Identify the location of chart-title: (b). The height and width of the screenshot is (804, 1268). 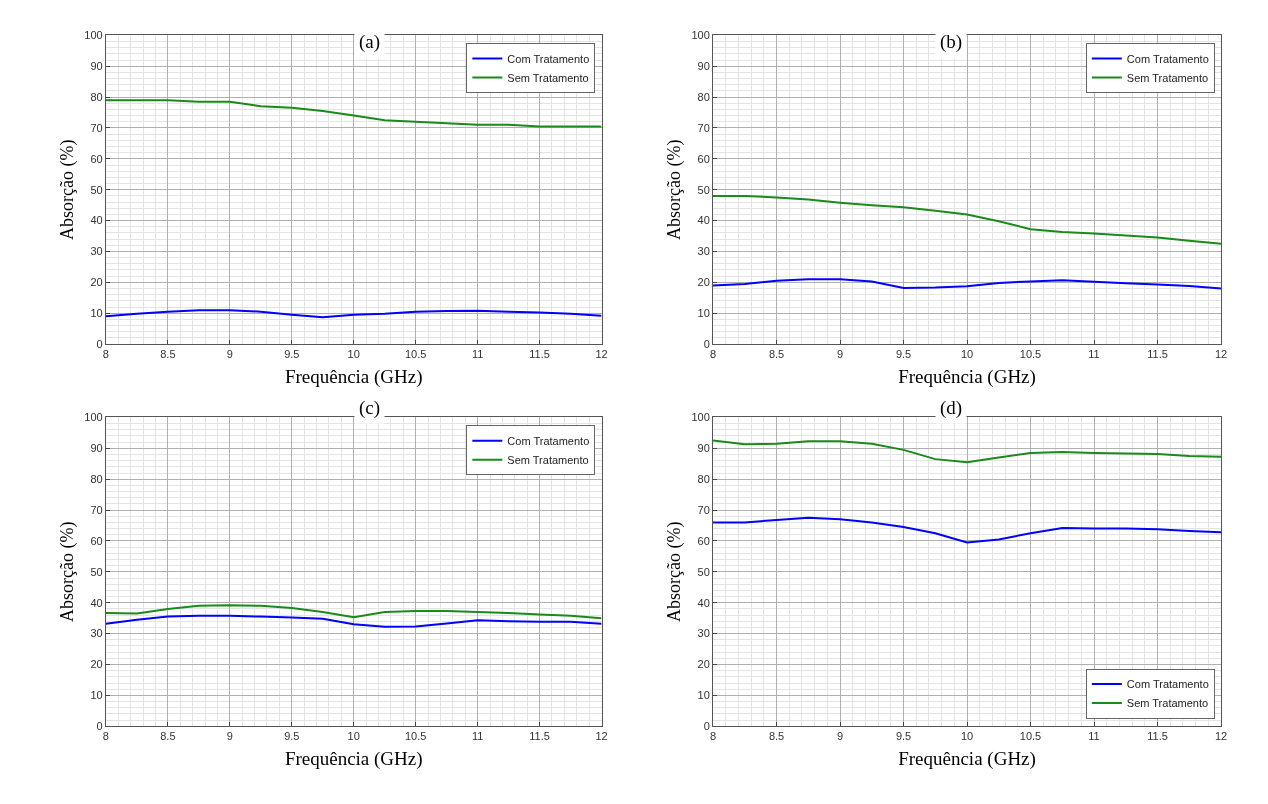
(951, 42).